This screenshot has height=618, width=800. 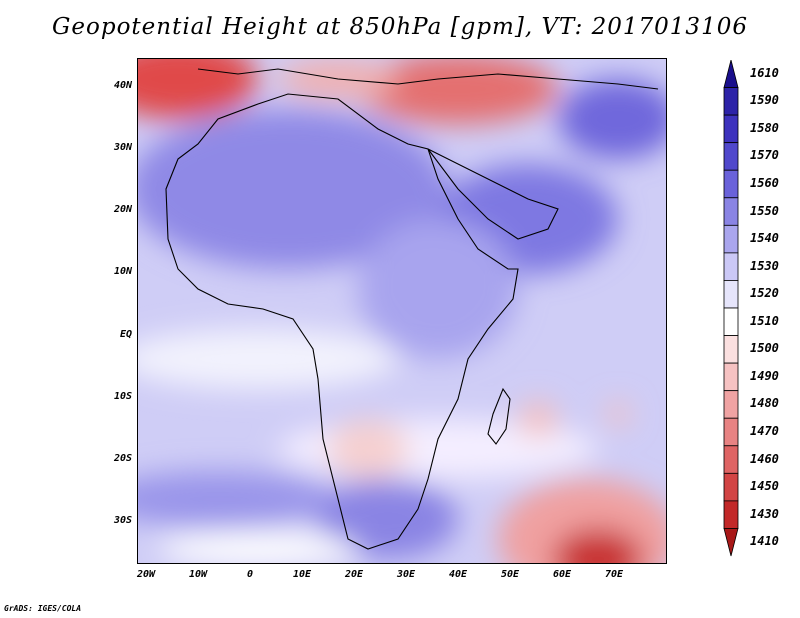 I want to click on lat-label-eq: EQ, so click(x=125, y=334).